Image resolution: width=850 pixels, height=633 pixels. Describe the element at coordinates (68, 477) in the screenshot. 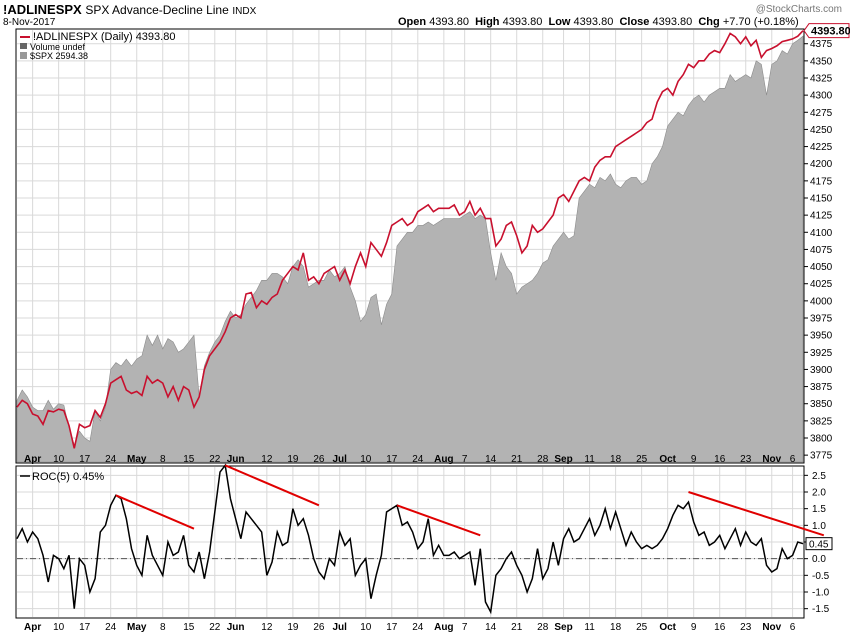

I see `roc-legend-label: ROC(5) 0.45%` at that location.